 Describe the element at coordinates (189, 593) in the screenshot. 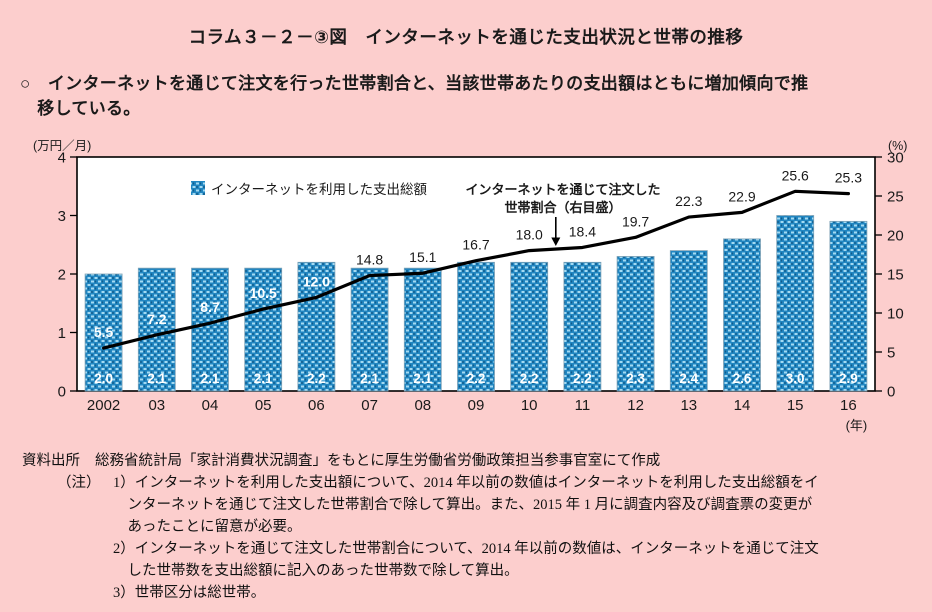

I see `note-item-3: 3）世帯区分は総世帯。` at that location.